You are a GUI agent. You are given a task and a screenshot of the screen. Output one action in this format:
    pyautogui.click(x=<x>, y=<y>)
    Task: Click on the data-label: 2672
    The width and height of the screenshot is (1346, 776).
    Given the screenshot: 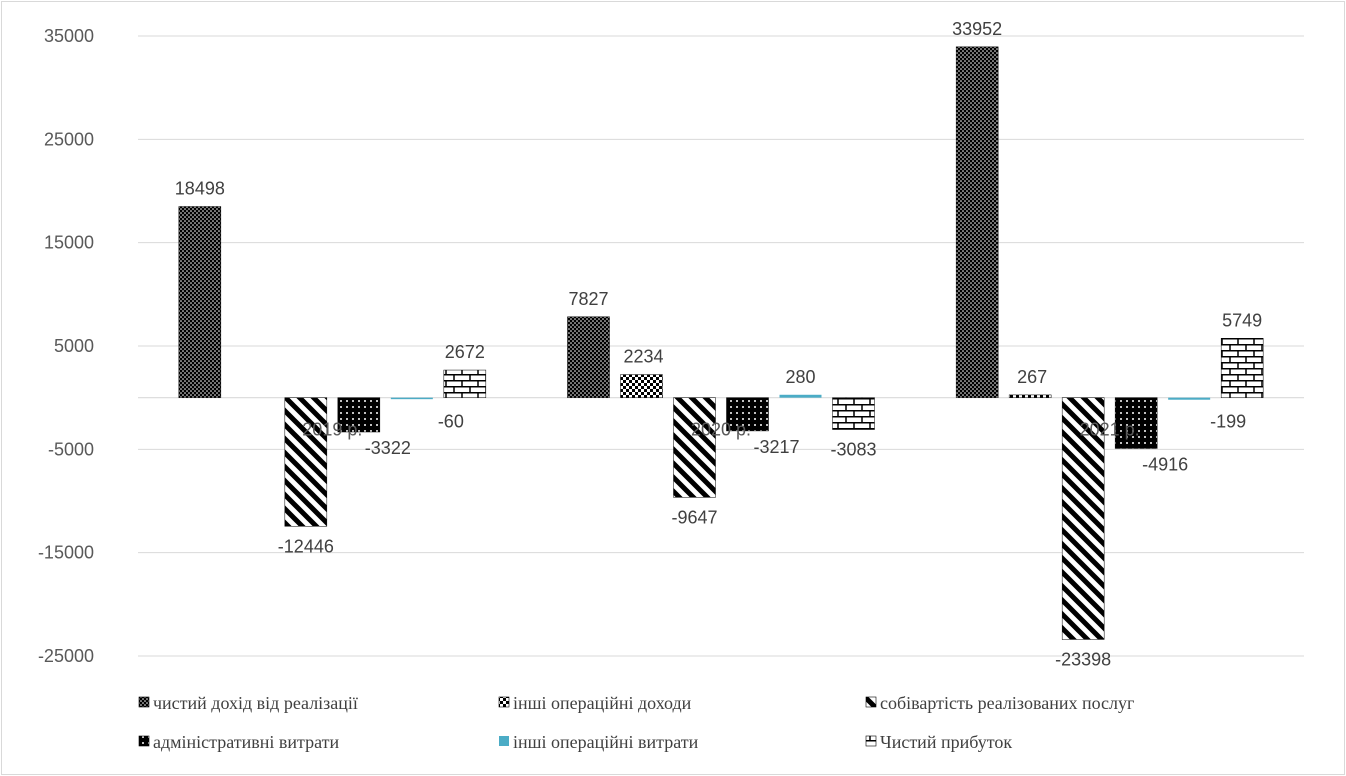 What is the action you would take?
    pyautogui.click(x=465, y=352)
    